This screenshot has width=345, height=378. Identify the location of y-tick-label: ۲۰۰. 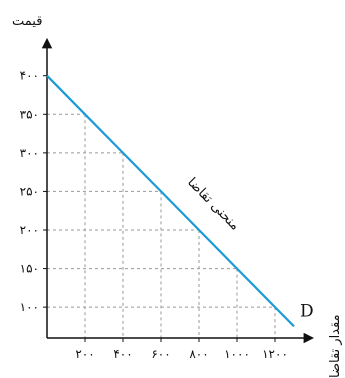
(29, 230).